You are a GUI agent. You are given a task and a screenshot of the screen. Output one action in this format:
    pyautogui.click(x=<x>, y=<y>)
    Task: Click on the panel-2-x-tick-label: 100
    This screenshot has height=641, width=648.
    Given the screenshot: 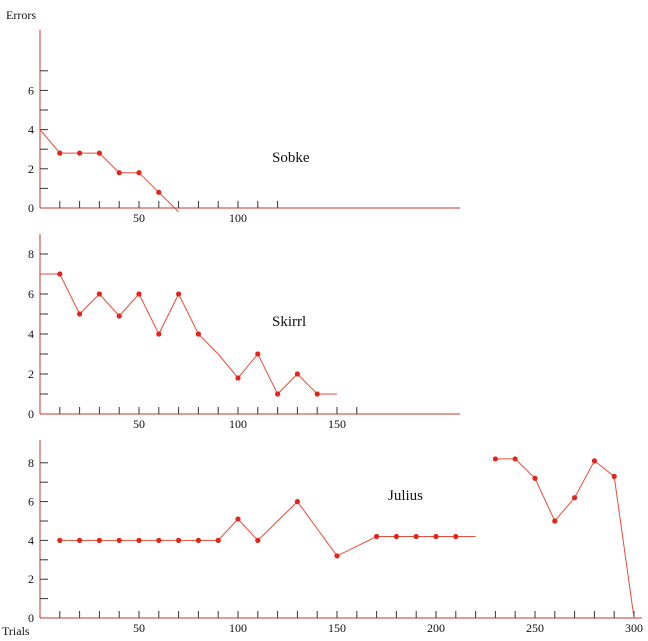 What is the action you would take?
    pyautogui.click(x=238, y=424)
    